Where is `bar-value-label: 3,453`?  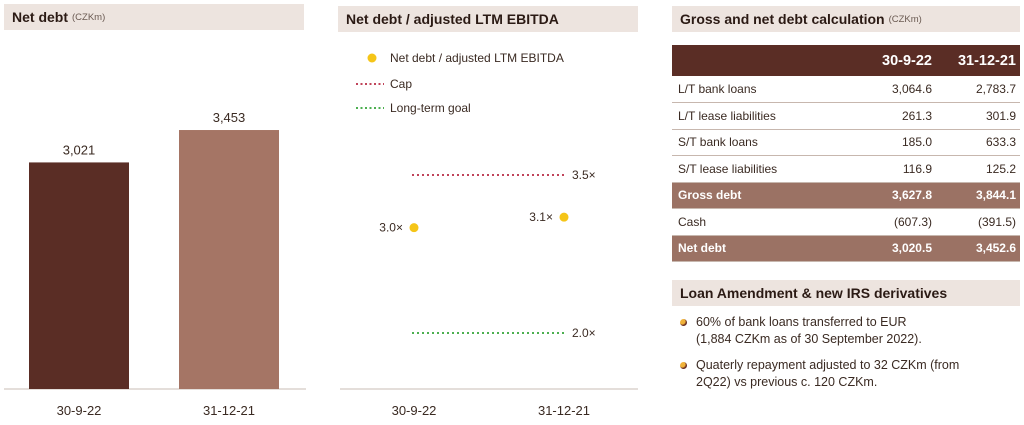 bar-value-label: 3,453 is located at coordinates (229, 117).